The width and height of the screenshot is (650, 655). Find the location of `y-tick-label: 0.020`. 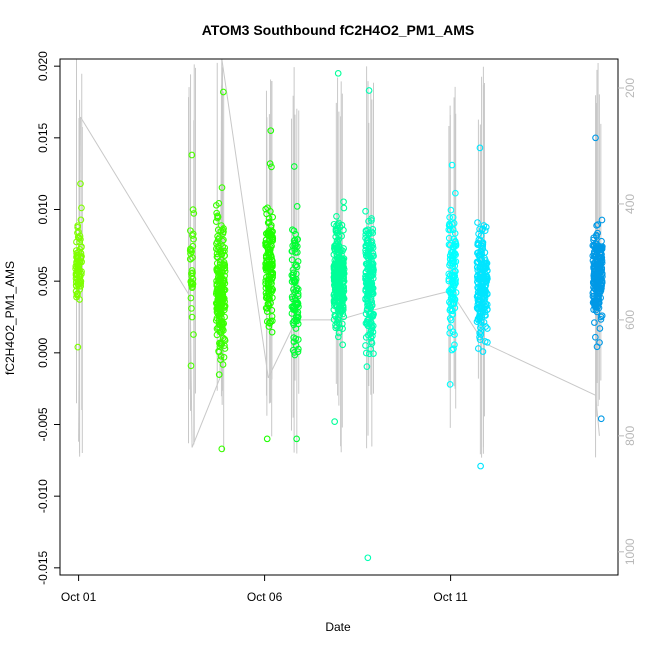

y-tick-label: 0.020 is located at coordinates (43, 66).